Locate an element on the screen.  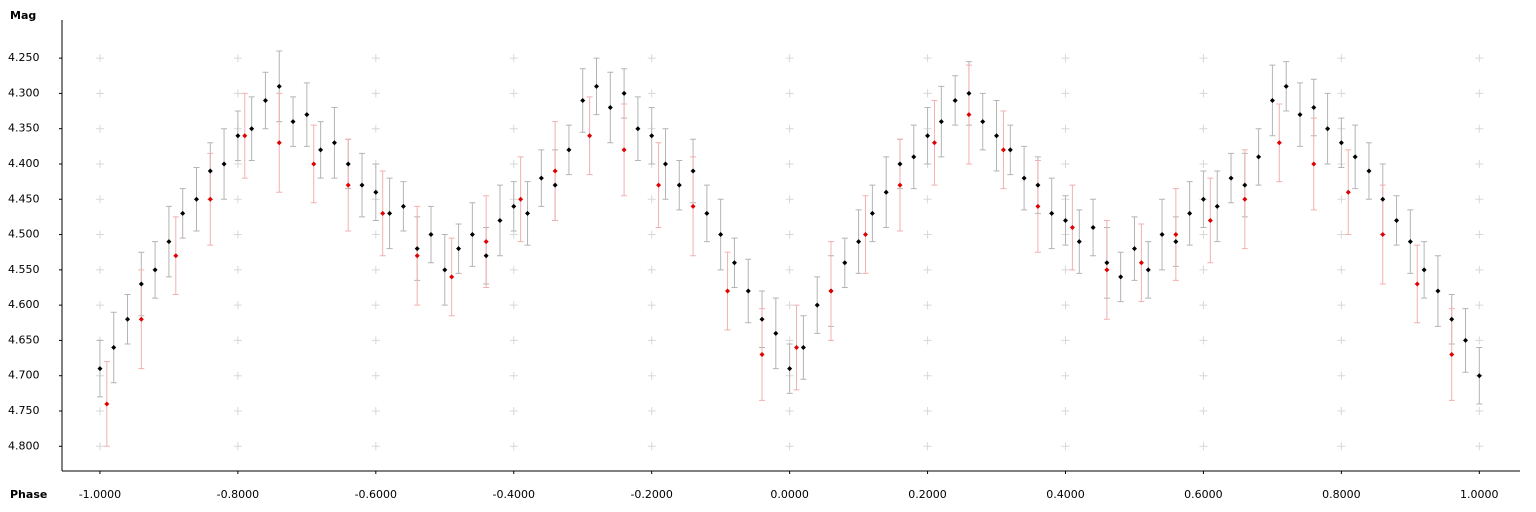
x-tick-label: 1.0000 is located at coordinates (1479, 494).